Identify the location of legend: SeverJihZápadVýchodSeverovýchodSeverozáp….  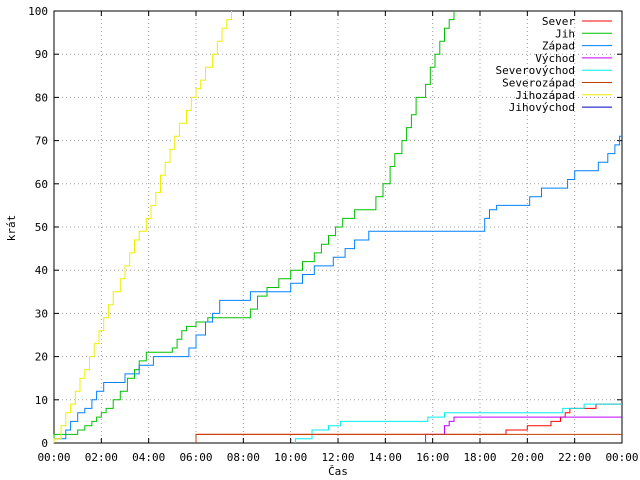
(554, 64).